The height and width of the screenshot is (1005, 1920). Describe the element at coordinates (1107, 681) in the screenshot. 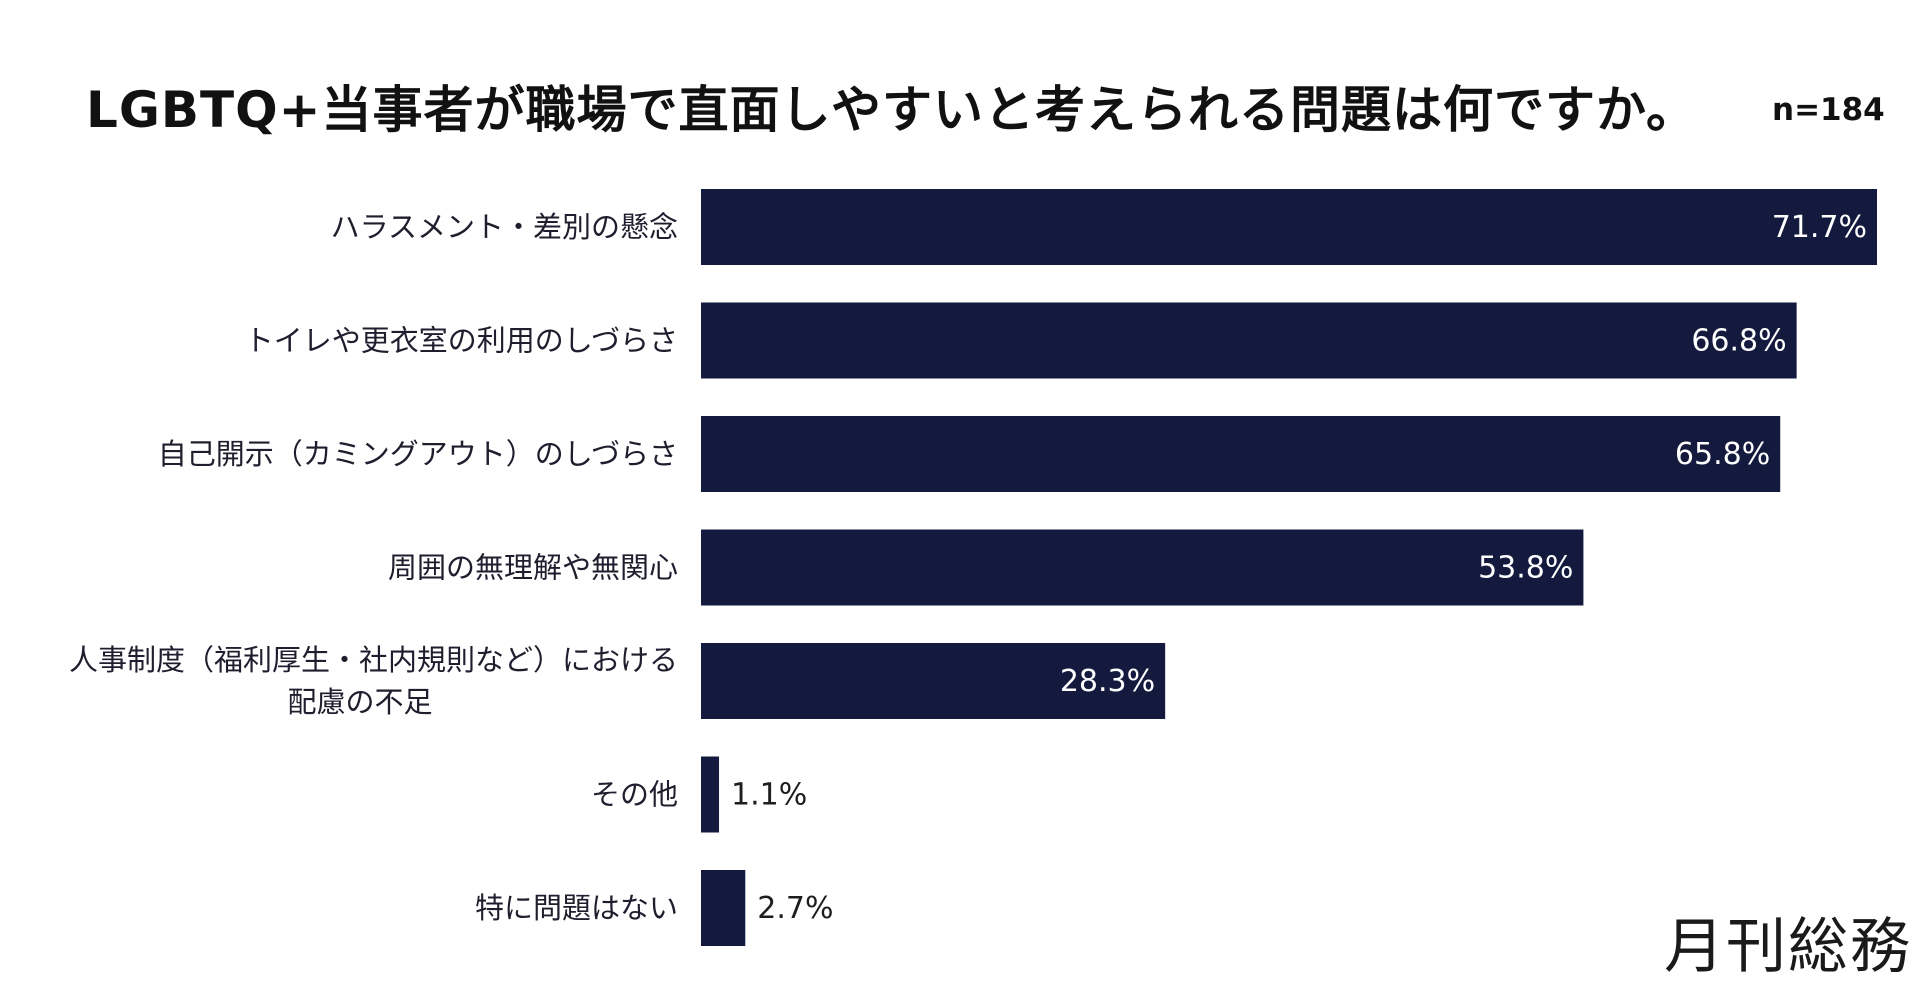

I see `bar-value-label: 28.3%` at that location.